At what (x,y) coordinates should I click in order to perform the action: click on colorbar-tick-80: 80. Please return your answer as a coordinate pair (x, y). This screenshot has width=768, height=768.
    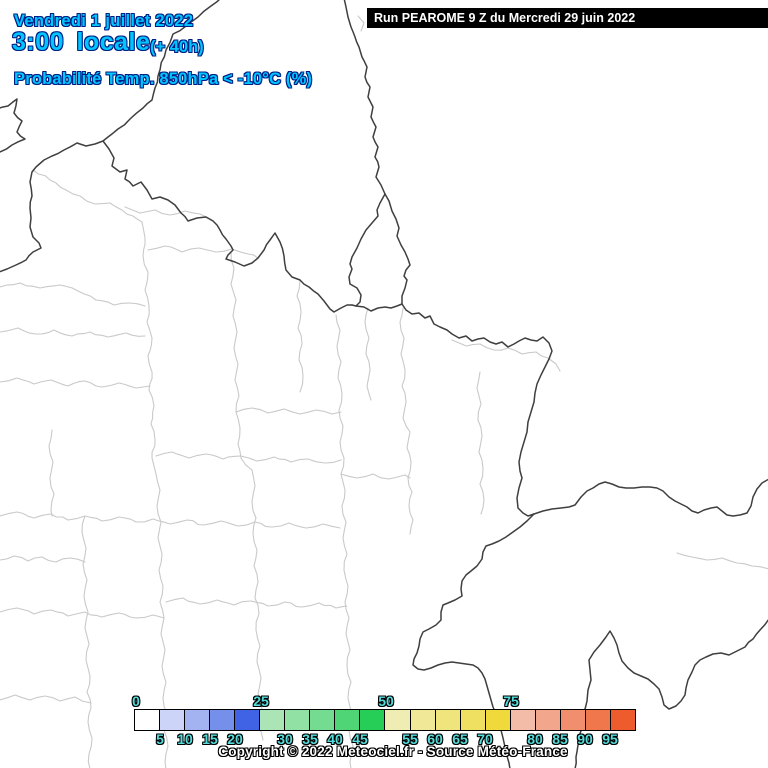
    Looking at the image, I should click on (535, 739).